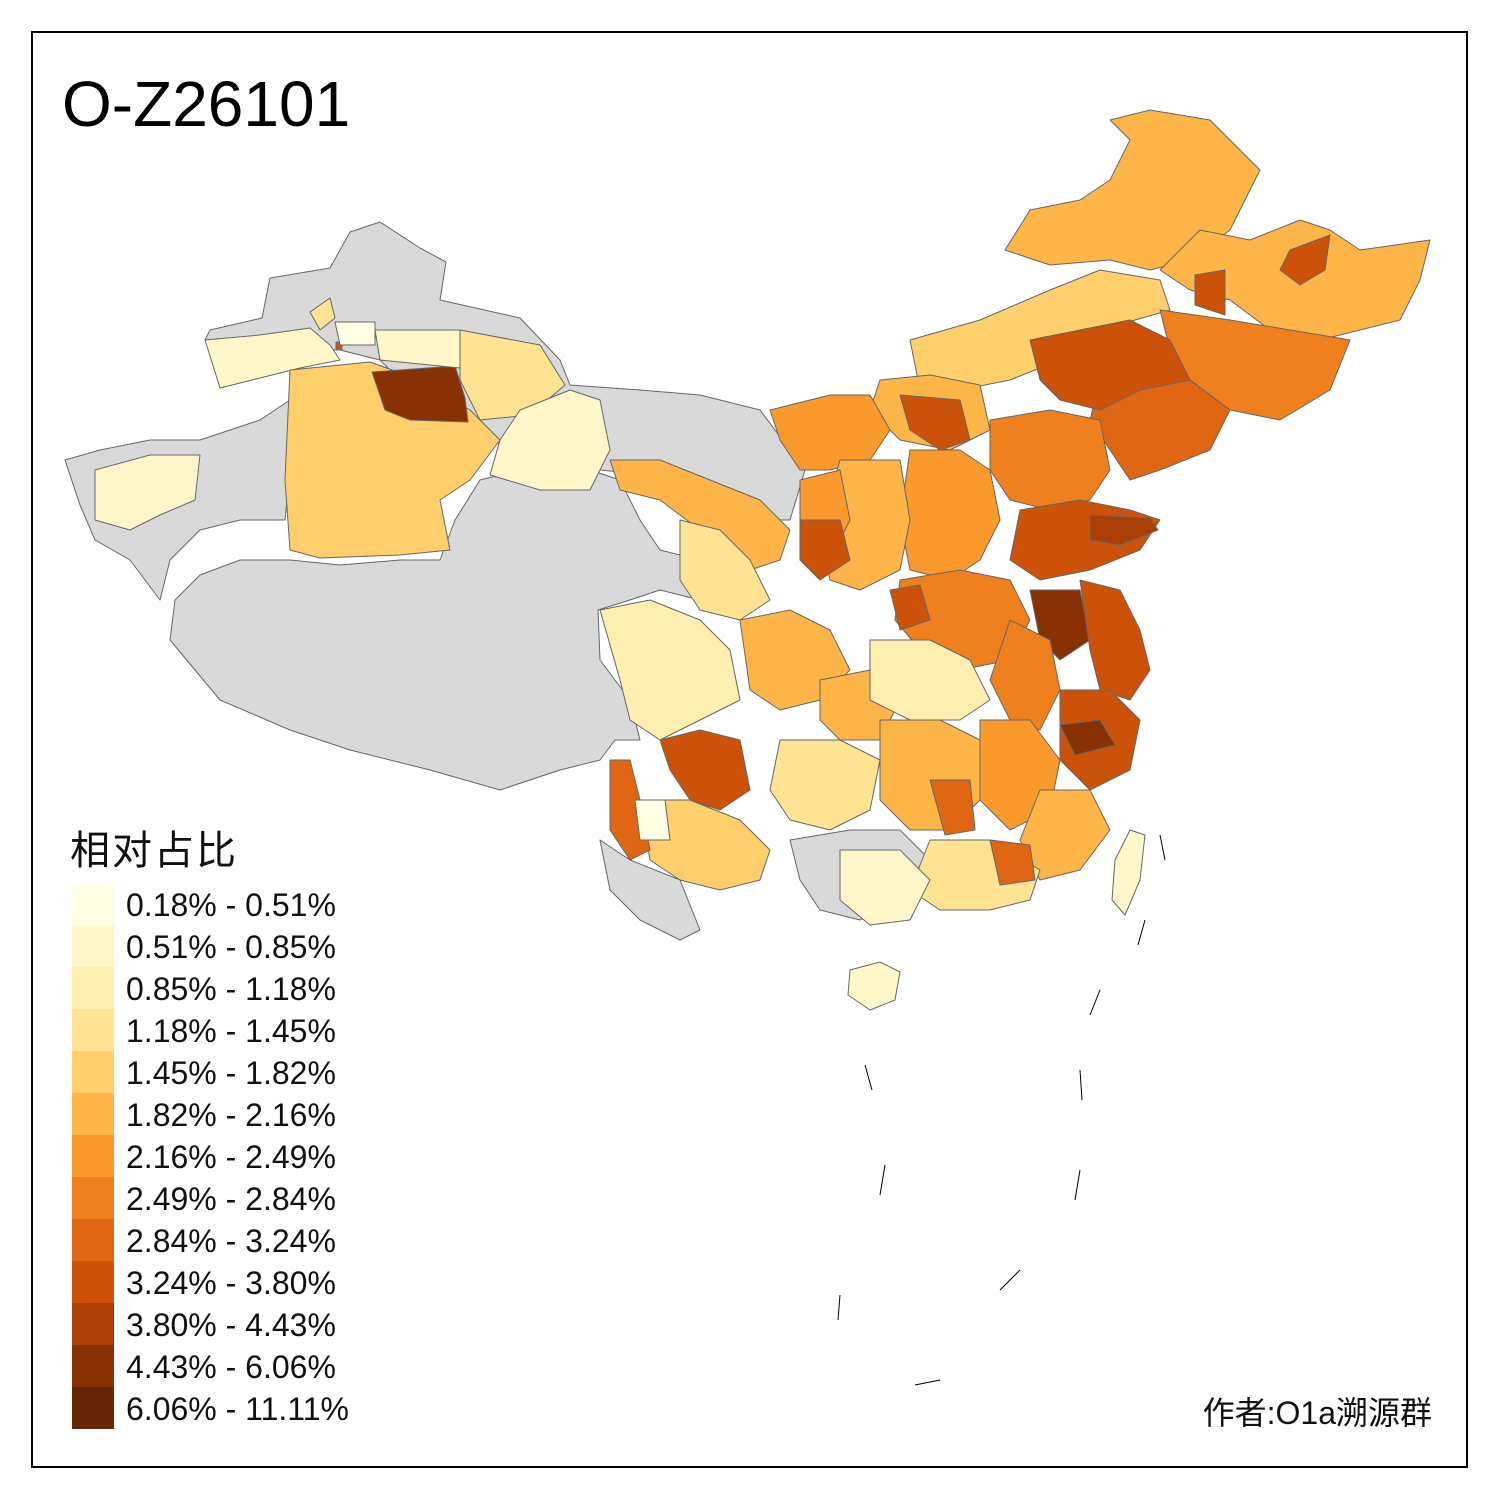  What do you see at coordinates (652, 820) in the screenshot?
I see `region-yunnan-white` at bounding box center [652, 820].